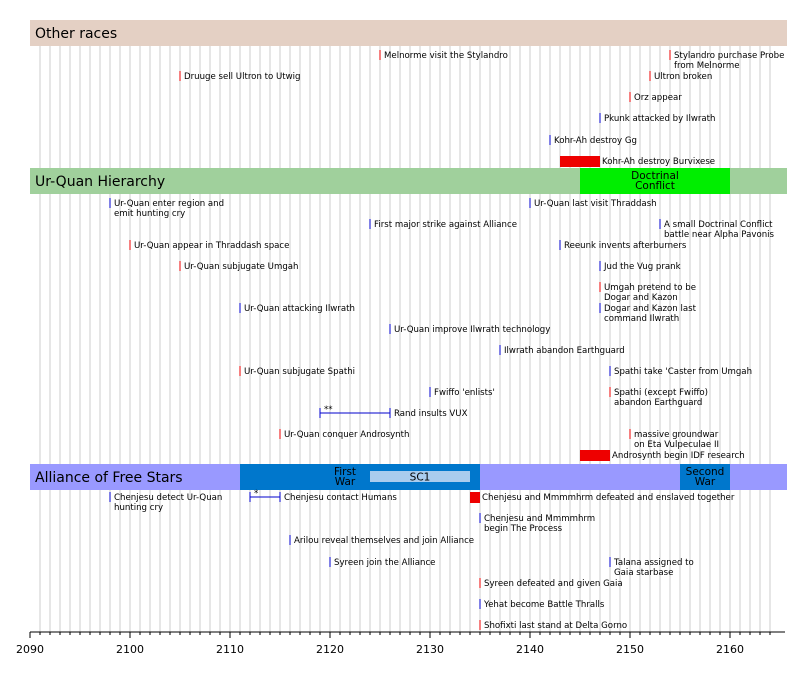 The width and height of the screenshot is (800, 681). What do you see at coordinates (655, 176) in the screenshot?
I see `period-label: Doctrinal` at bounding box center [655, 176].